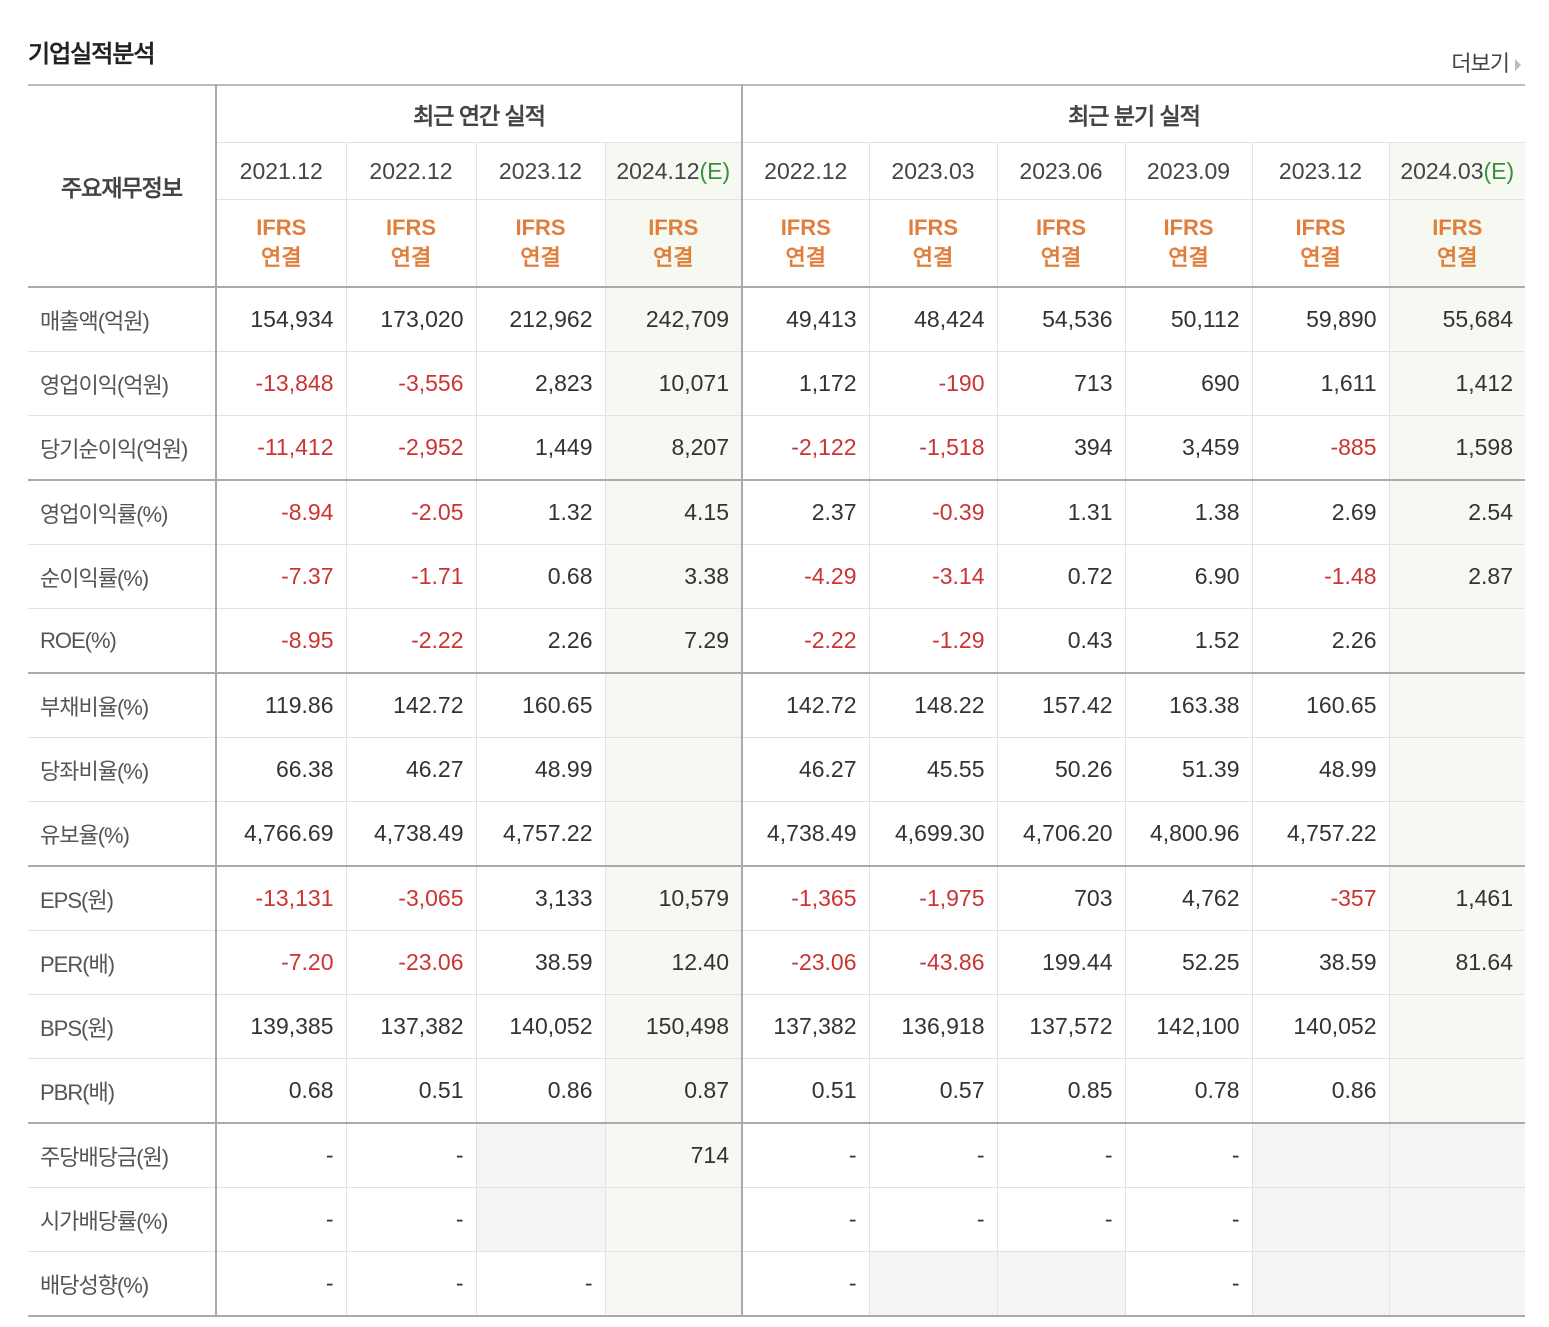 Image resolution: width=1549 pixels, height=1327 pixels. Describe the element at coordinates (933, 576) in the screenshot. I see `value-cell: -3.14` at that location.